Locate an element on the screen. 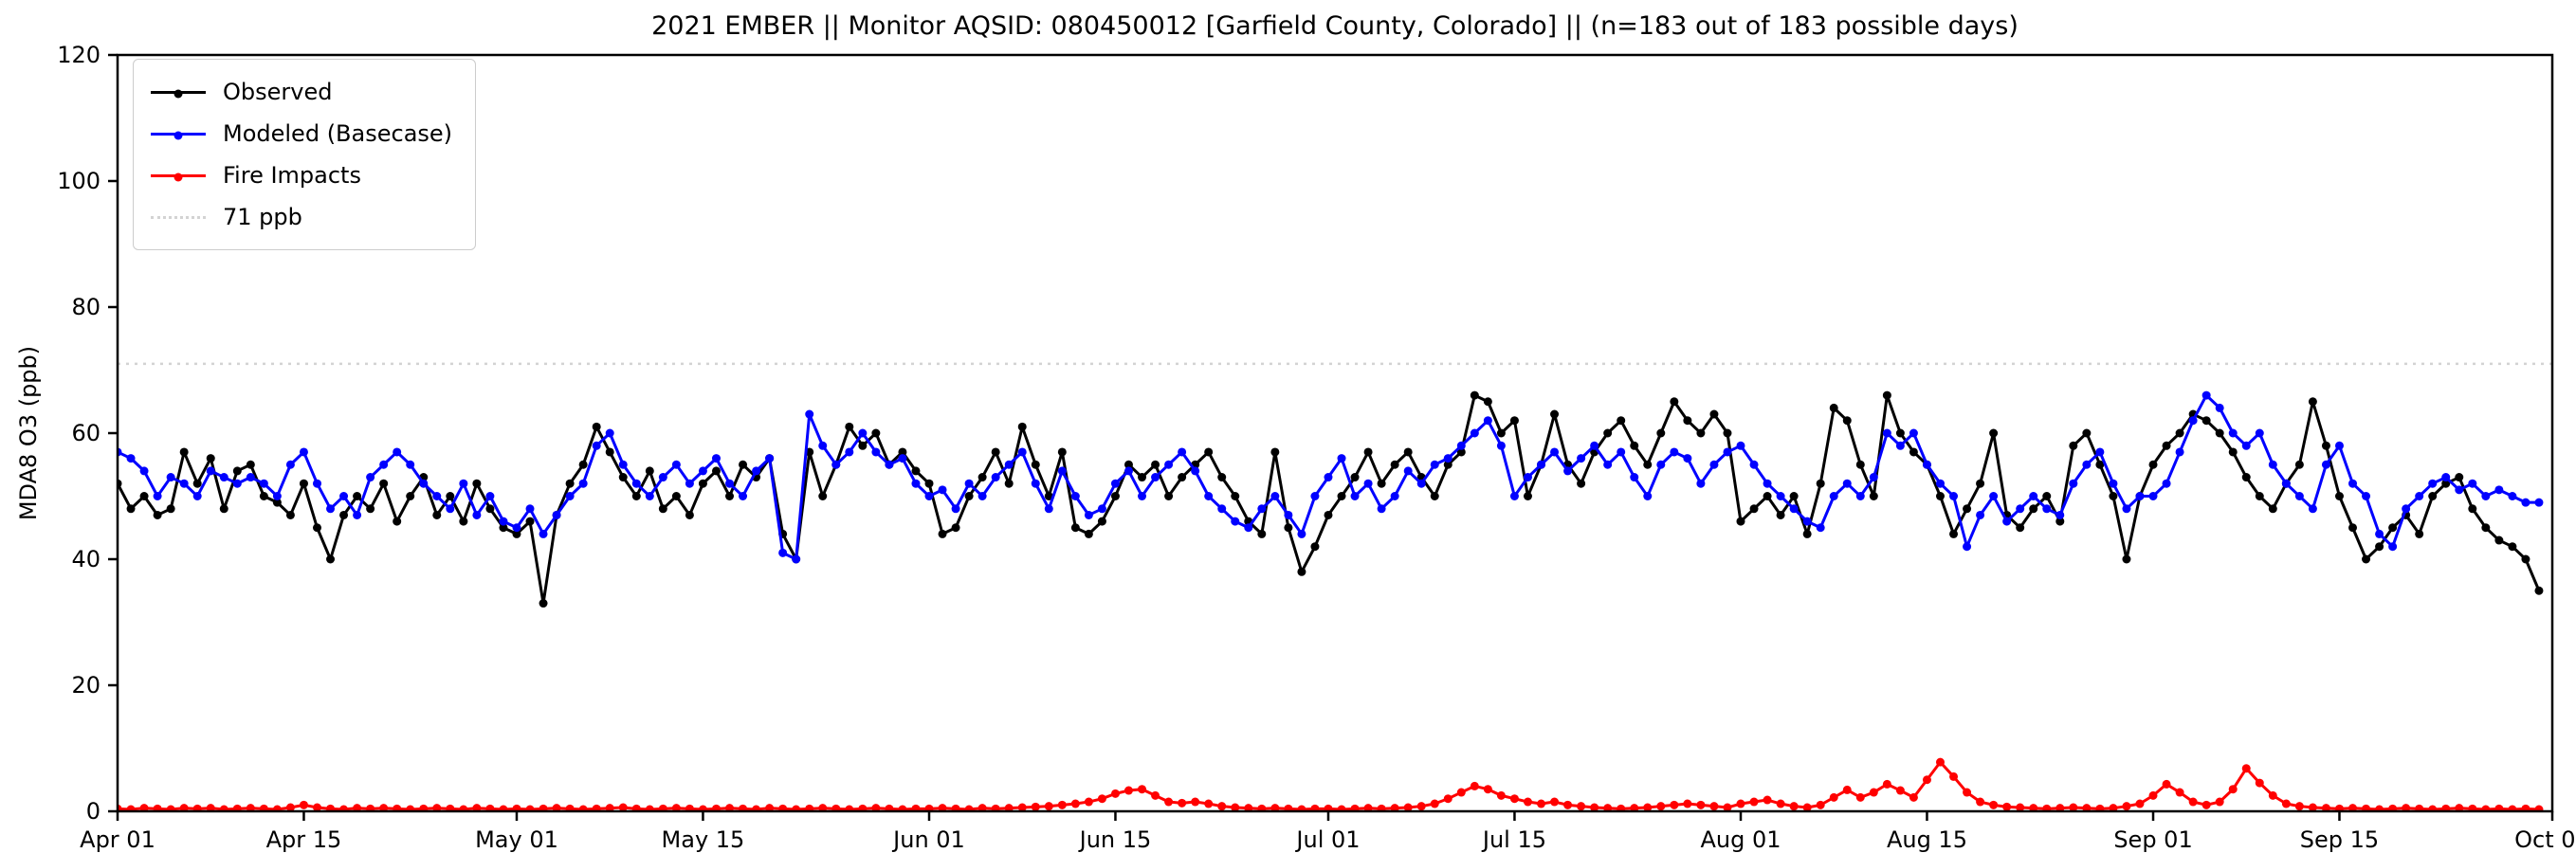  observed-line-swatch is located at coordinates (178, 93).